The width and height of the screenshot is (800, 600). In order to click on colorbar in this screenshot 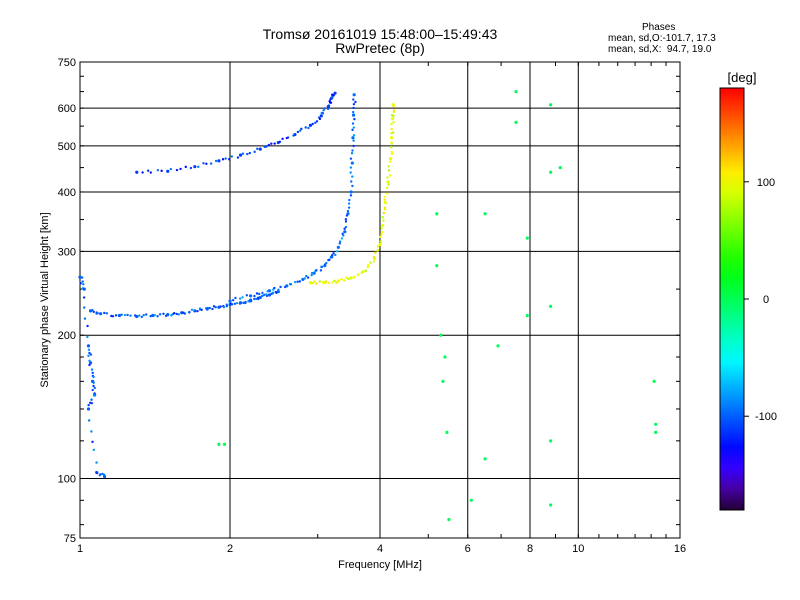, I will do `click(732, 299)`.